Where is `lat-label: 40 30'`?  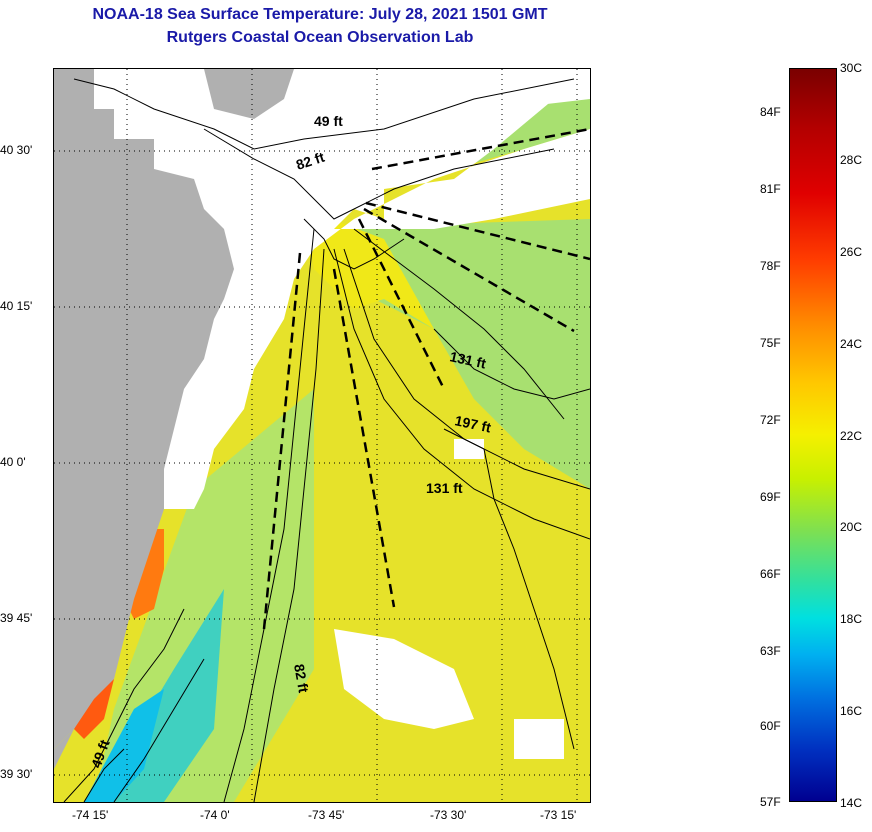 lat-label: 40 30' is located at coordinates (16, 150).